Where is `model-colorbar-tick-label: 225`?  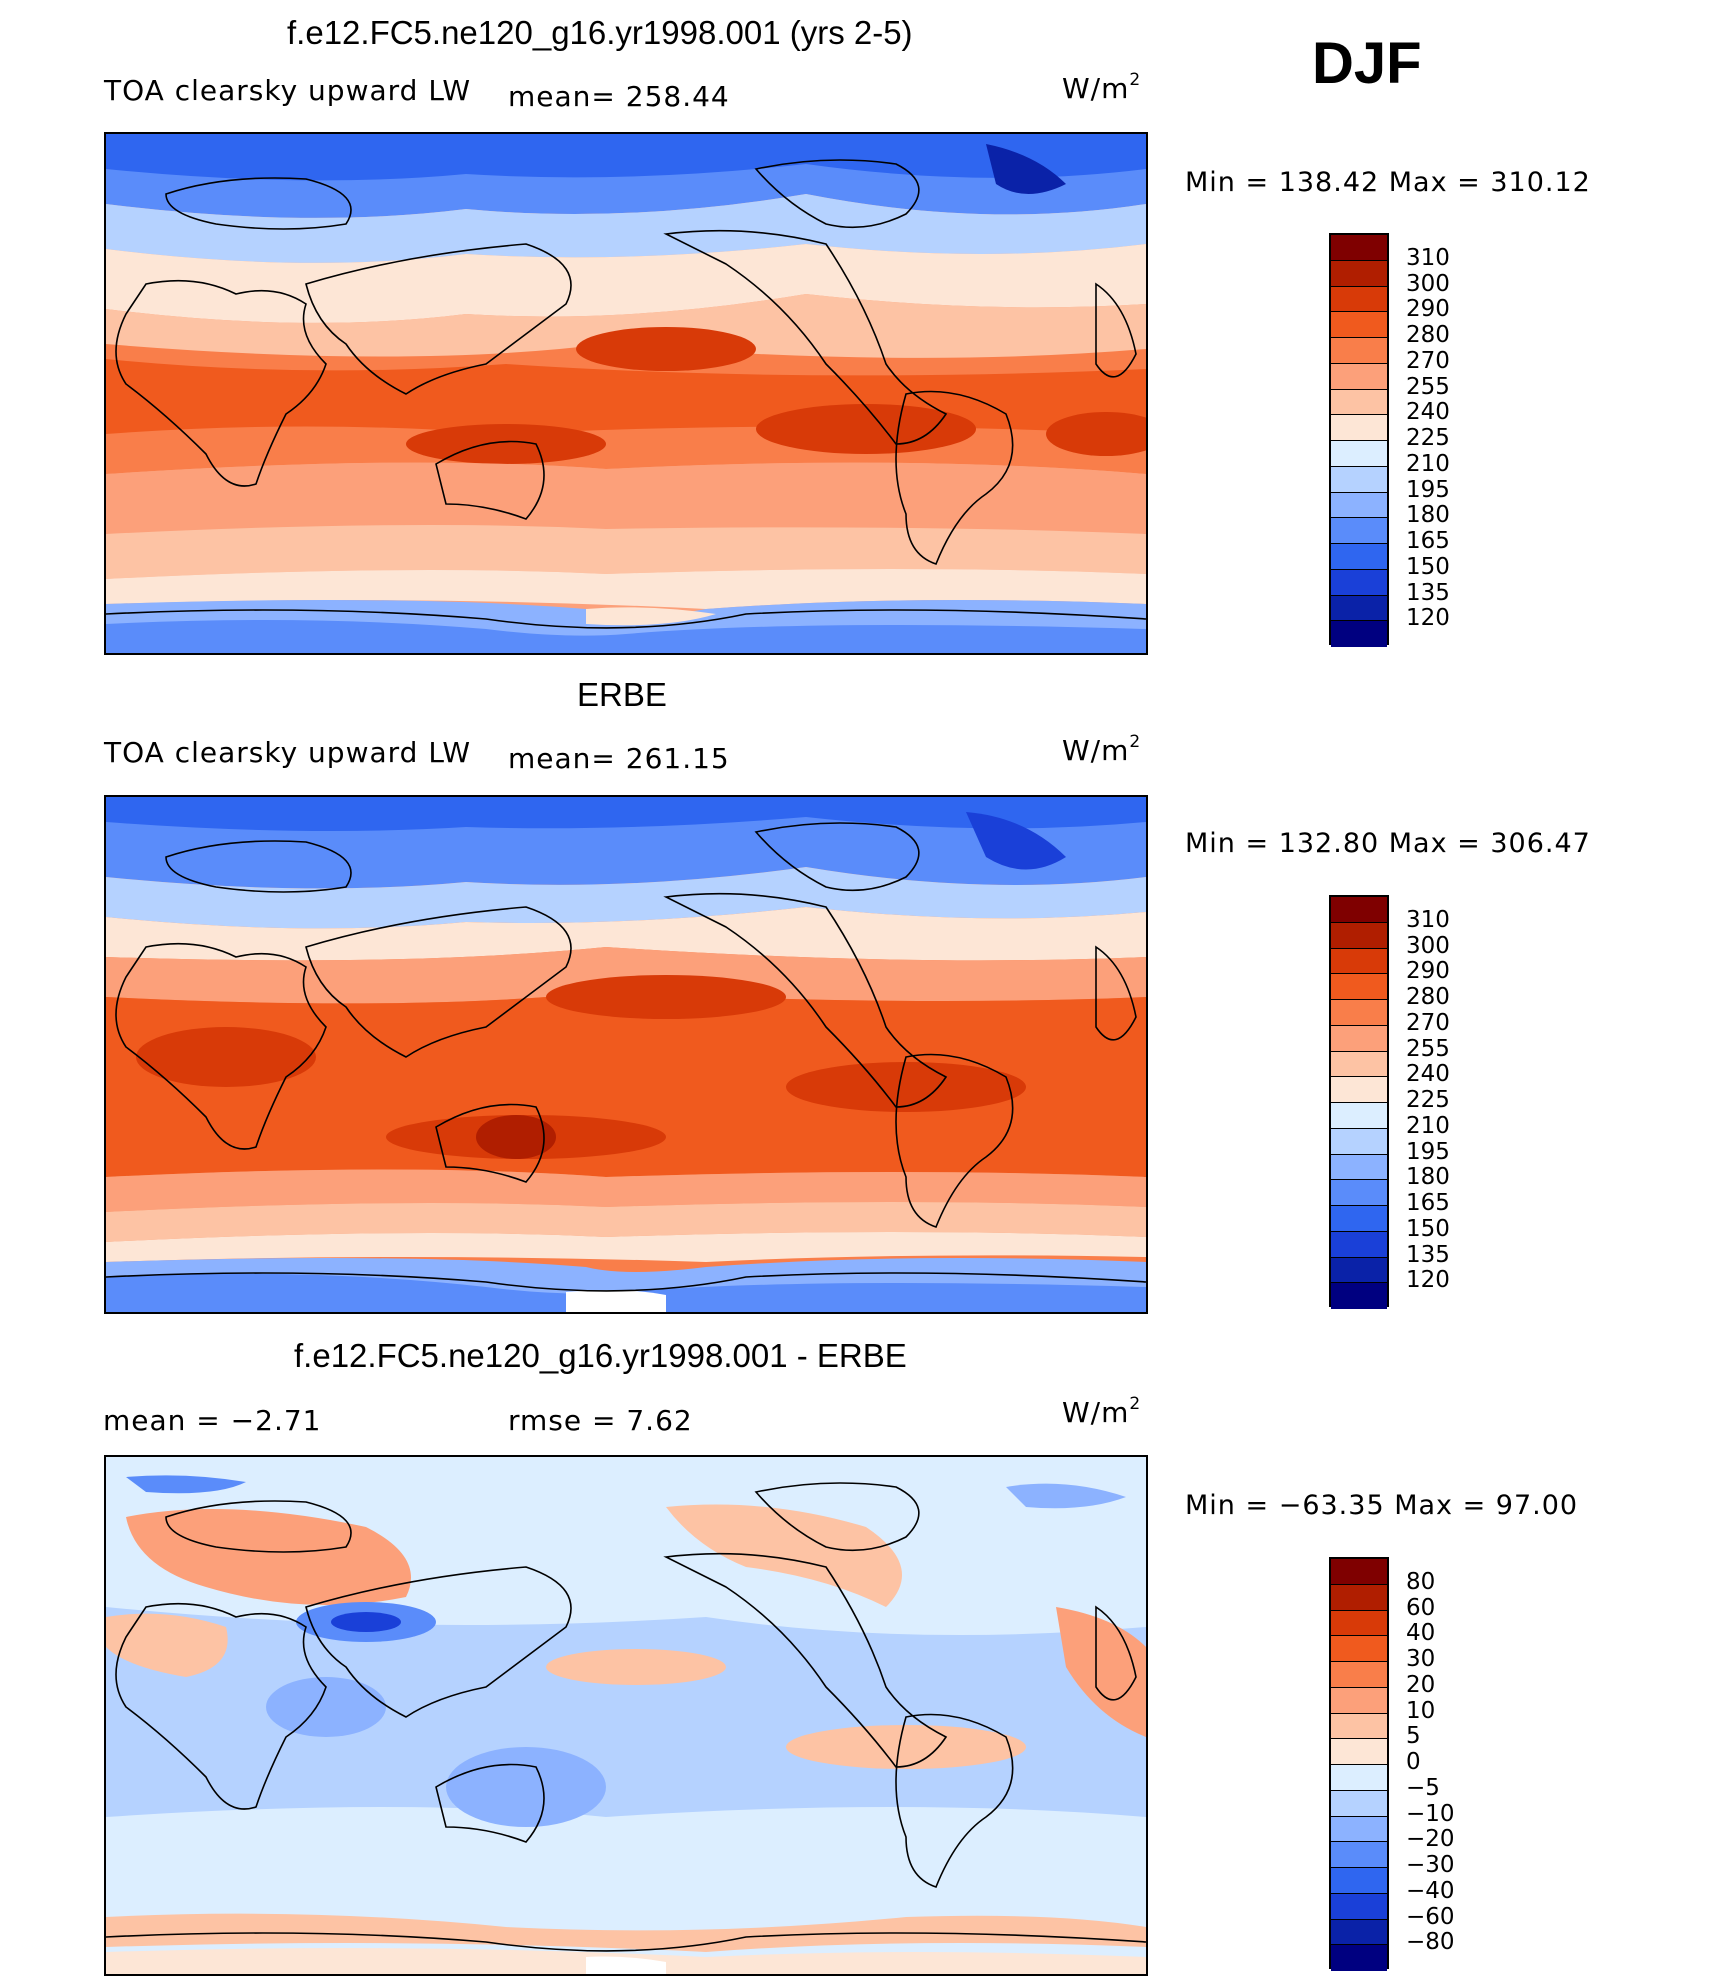
model-colorbar-tick-label: 225 is located at coordinates (1428, 438).